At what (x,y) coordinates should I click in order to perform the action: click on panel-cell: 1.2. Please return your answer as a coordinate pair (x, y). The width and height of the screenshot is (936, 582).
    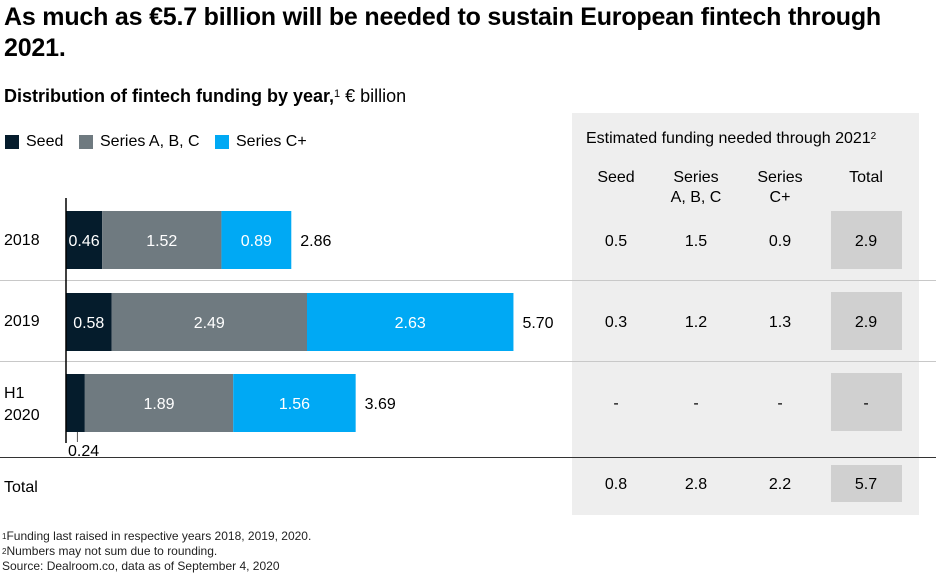
    Looking at the image, I should click on (696, 322).